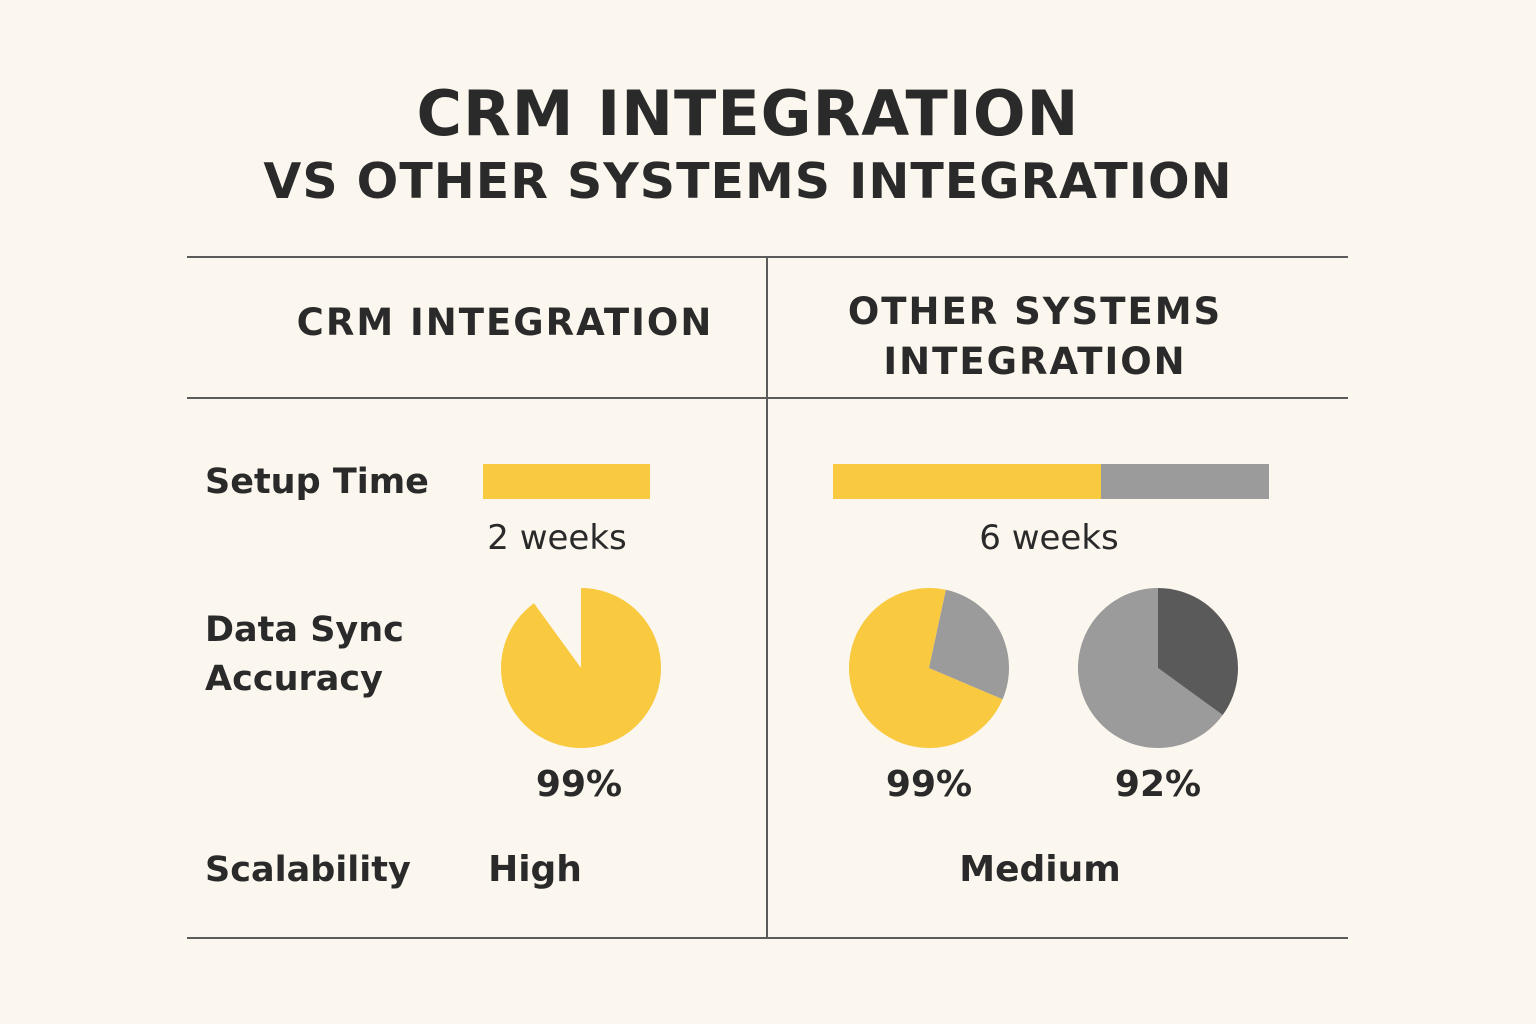  What do you see at coordinates (308, 870) in the screenshot?
I see `row-label-scalability: Scalability` at bounding box center [308, 870].